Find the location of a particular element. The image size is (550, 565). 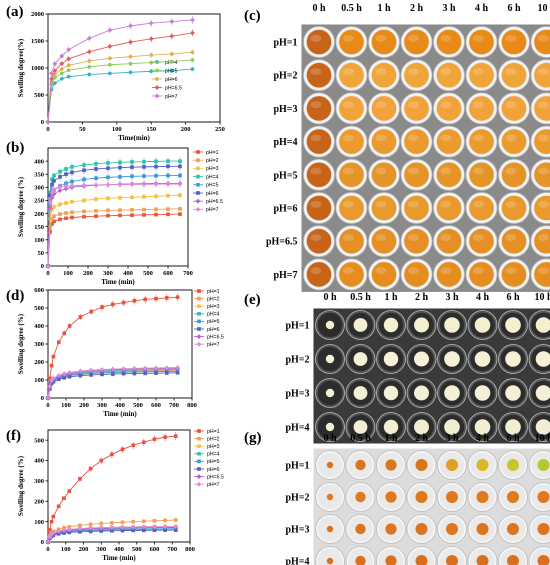

y-tick-label: 300 is located at coordinates (39, 188).